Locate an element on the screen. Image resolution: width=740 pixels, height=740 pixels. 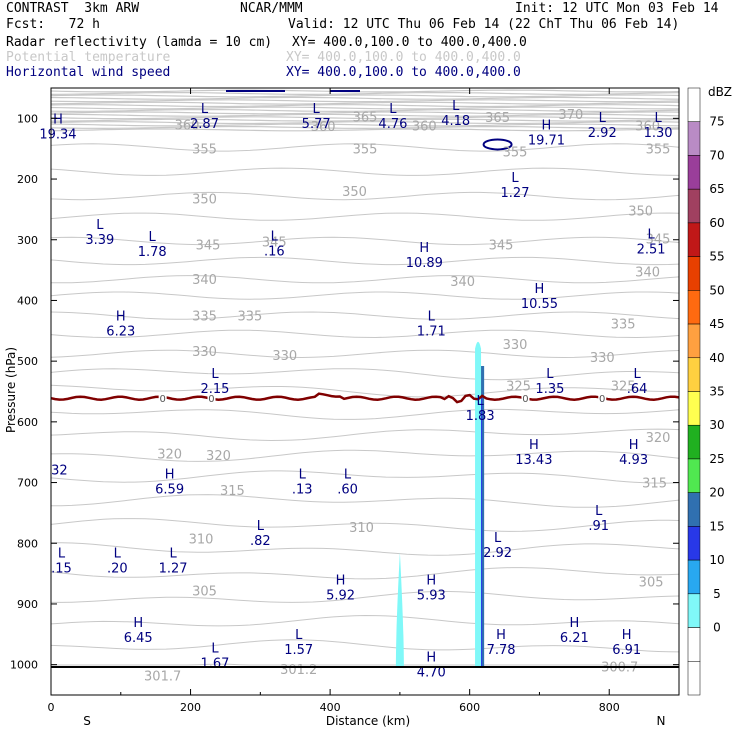
init-time: Init: 12 UTC Mon 03 Feb 14 is located at coordinates (617, 8).